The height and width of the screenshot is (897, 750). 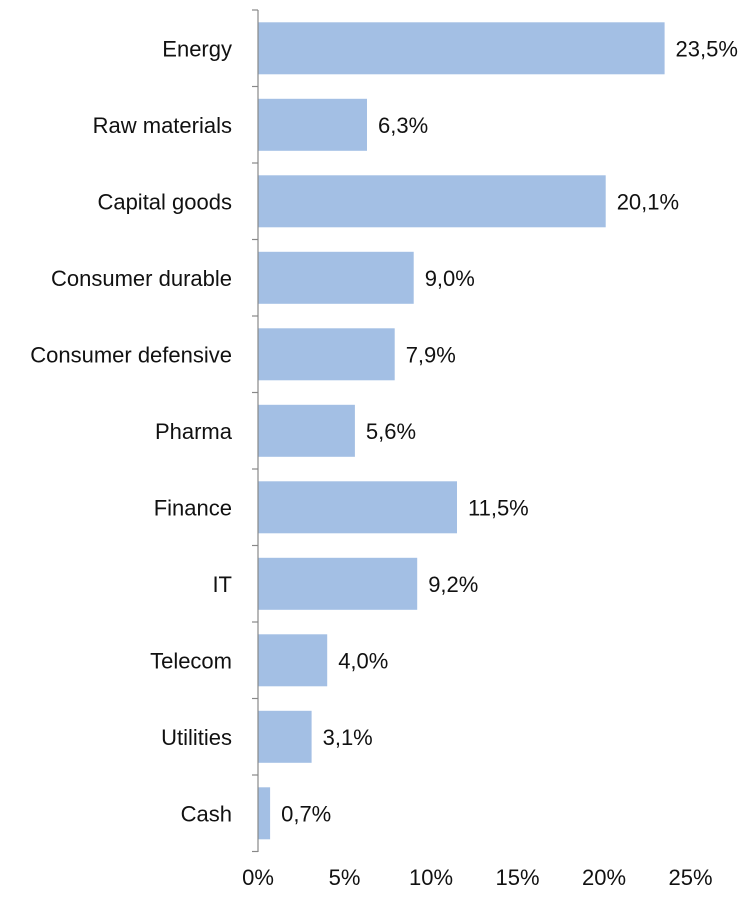 What do you see at coordinates (285, 736) in the screenshot?
I see `bar-utilities` at bounding box center [285, 736].